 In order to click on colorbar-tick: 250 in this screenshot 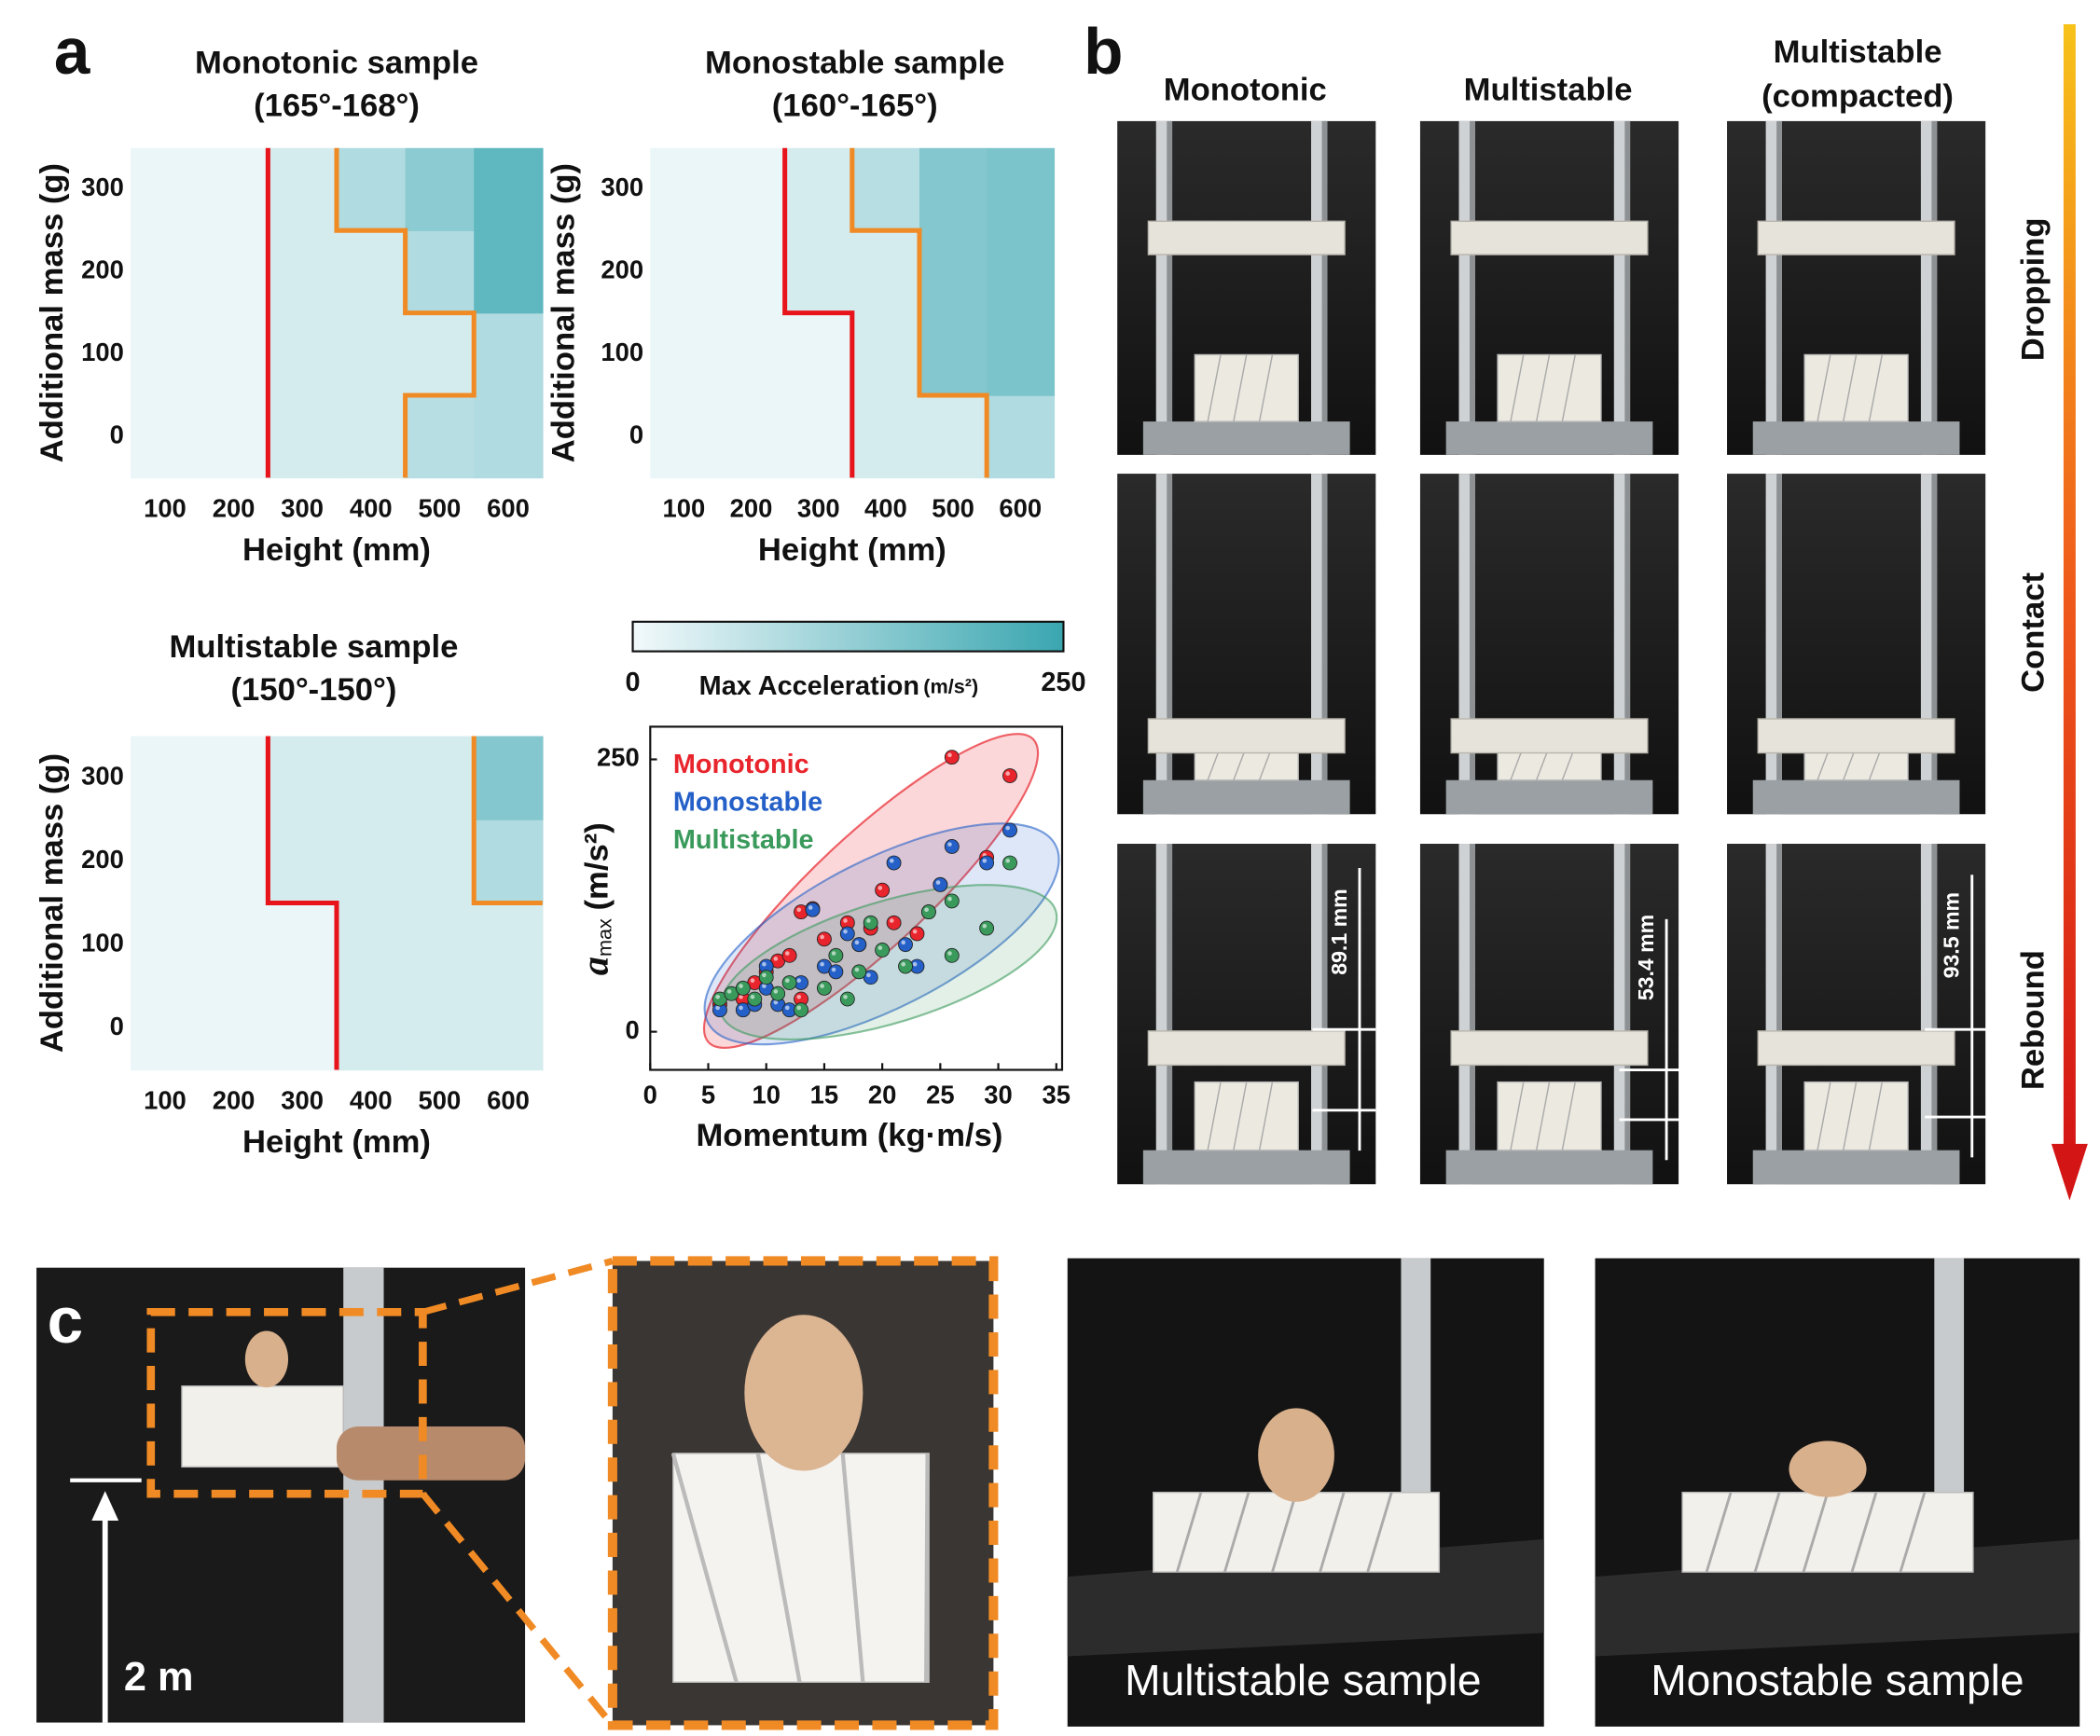, I will do `click(1063, 682)`.